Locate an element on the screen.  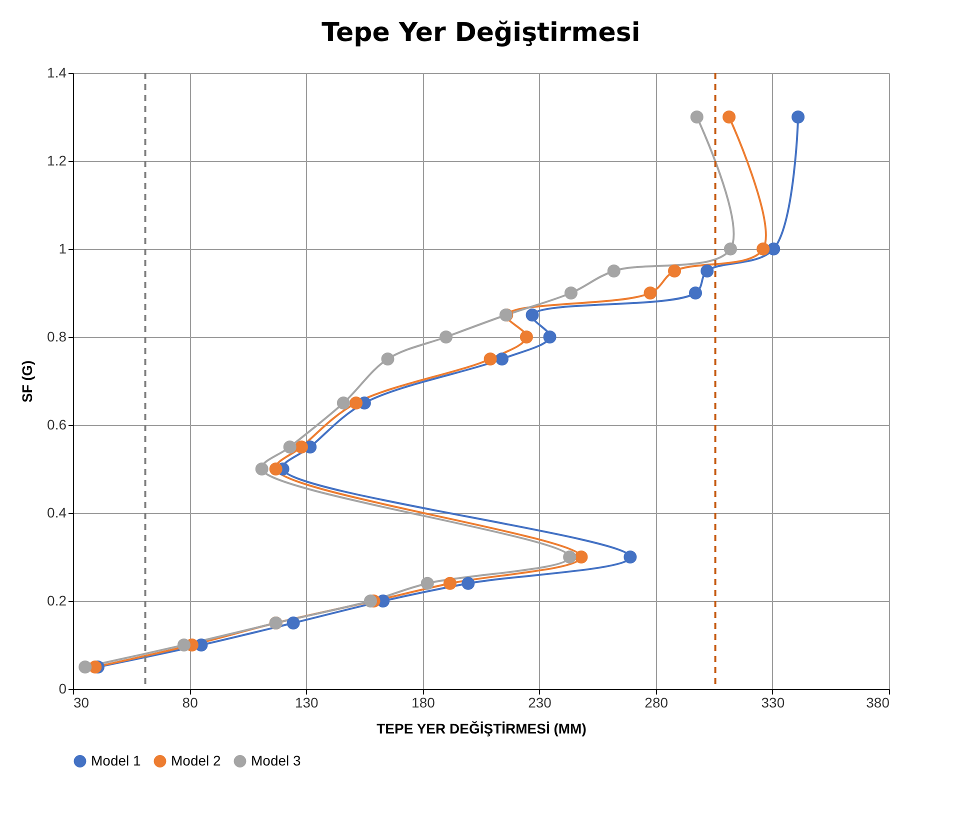
x-tick-label: 380 is located at coordinates (878, 702).